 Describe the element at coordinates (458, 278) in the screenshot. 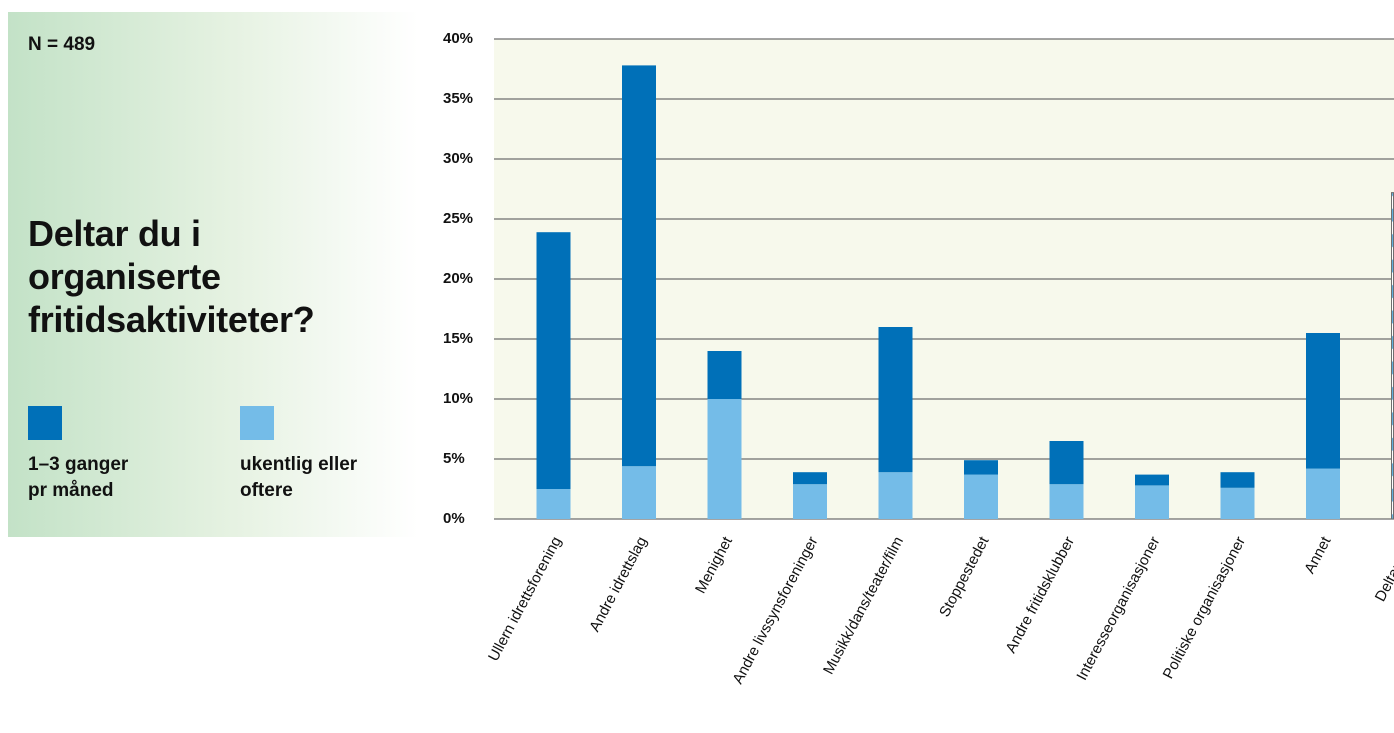

I see `y-tick-label: 20%` at that location.